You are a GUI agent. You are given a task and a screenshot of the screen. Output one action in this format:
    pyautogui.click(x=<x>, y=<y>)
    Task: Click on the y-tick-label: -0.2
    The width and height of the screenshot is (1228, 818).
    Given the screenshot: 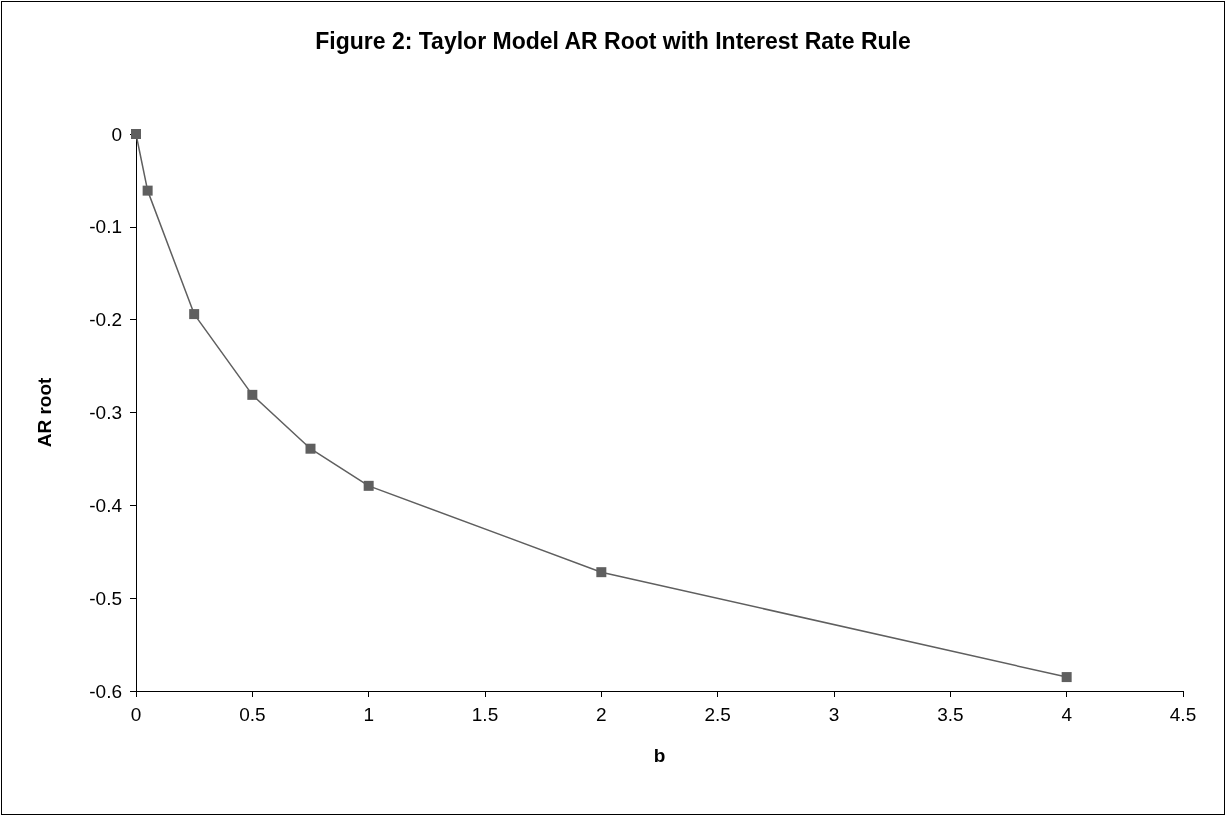 What is the action you would take?
    pyautogui.click(x=105, y=320)
    